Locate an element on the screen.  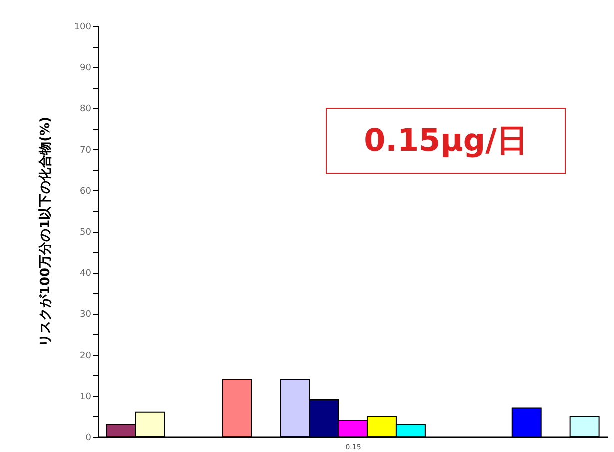
y-tick-label: 20 is located at coordinates (86, 356).